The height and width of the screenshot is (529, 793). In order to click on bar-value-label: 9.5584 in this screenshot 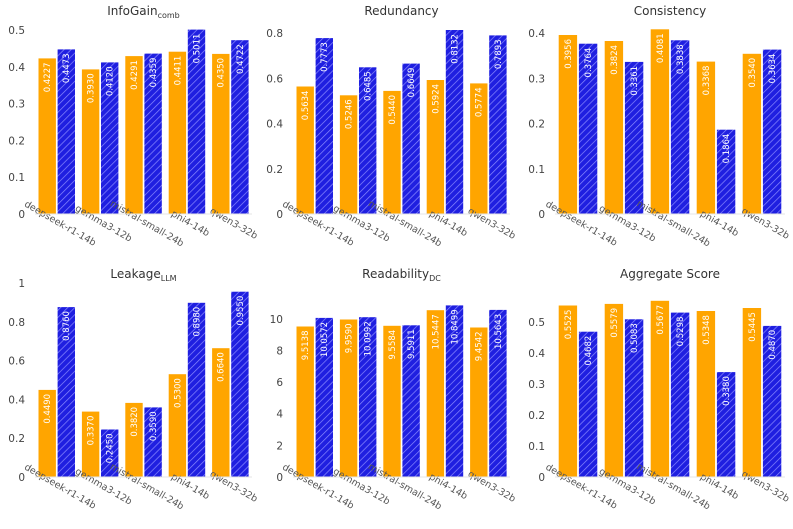, I will do `click(393, 345)`.